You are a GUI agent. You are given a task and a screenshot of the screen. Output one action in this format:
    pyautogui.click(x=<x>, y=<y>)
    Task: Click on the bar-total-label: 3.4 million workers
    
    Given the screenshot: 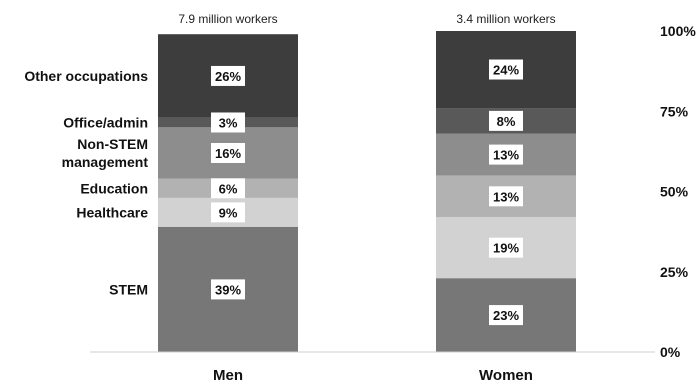 What is the action you would take?
    pyautogui.click(x=505, y=19)
    